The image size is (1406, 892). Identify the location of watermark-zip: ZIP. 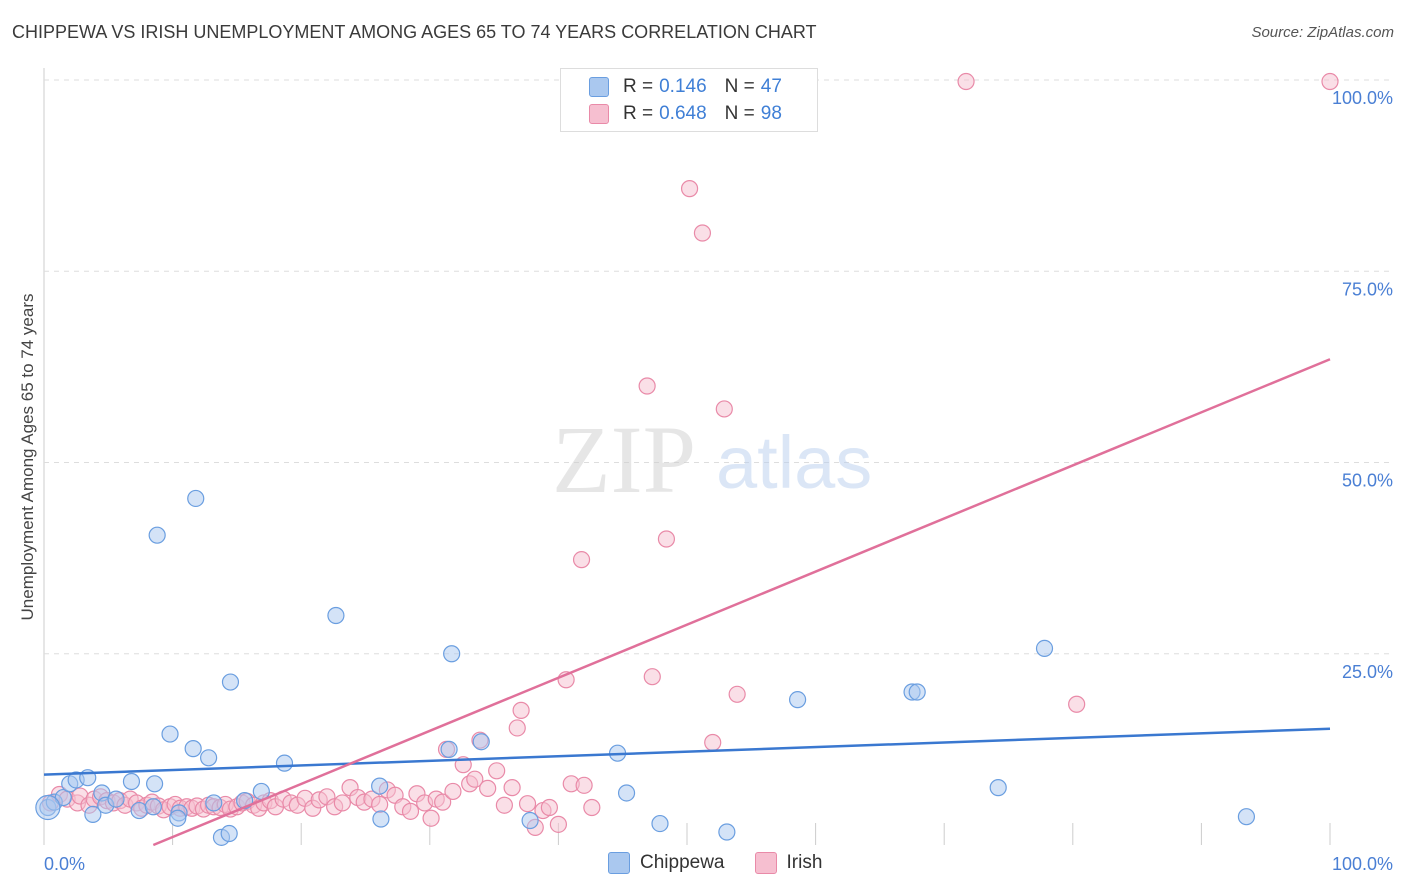
(624, 459).